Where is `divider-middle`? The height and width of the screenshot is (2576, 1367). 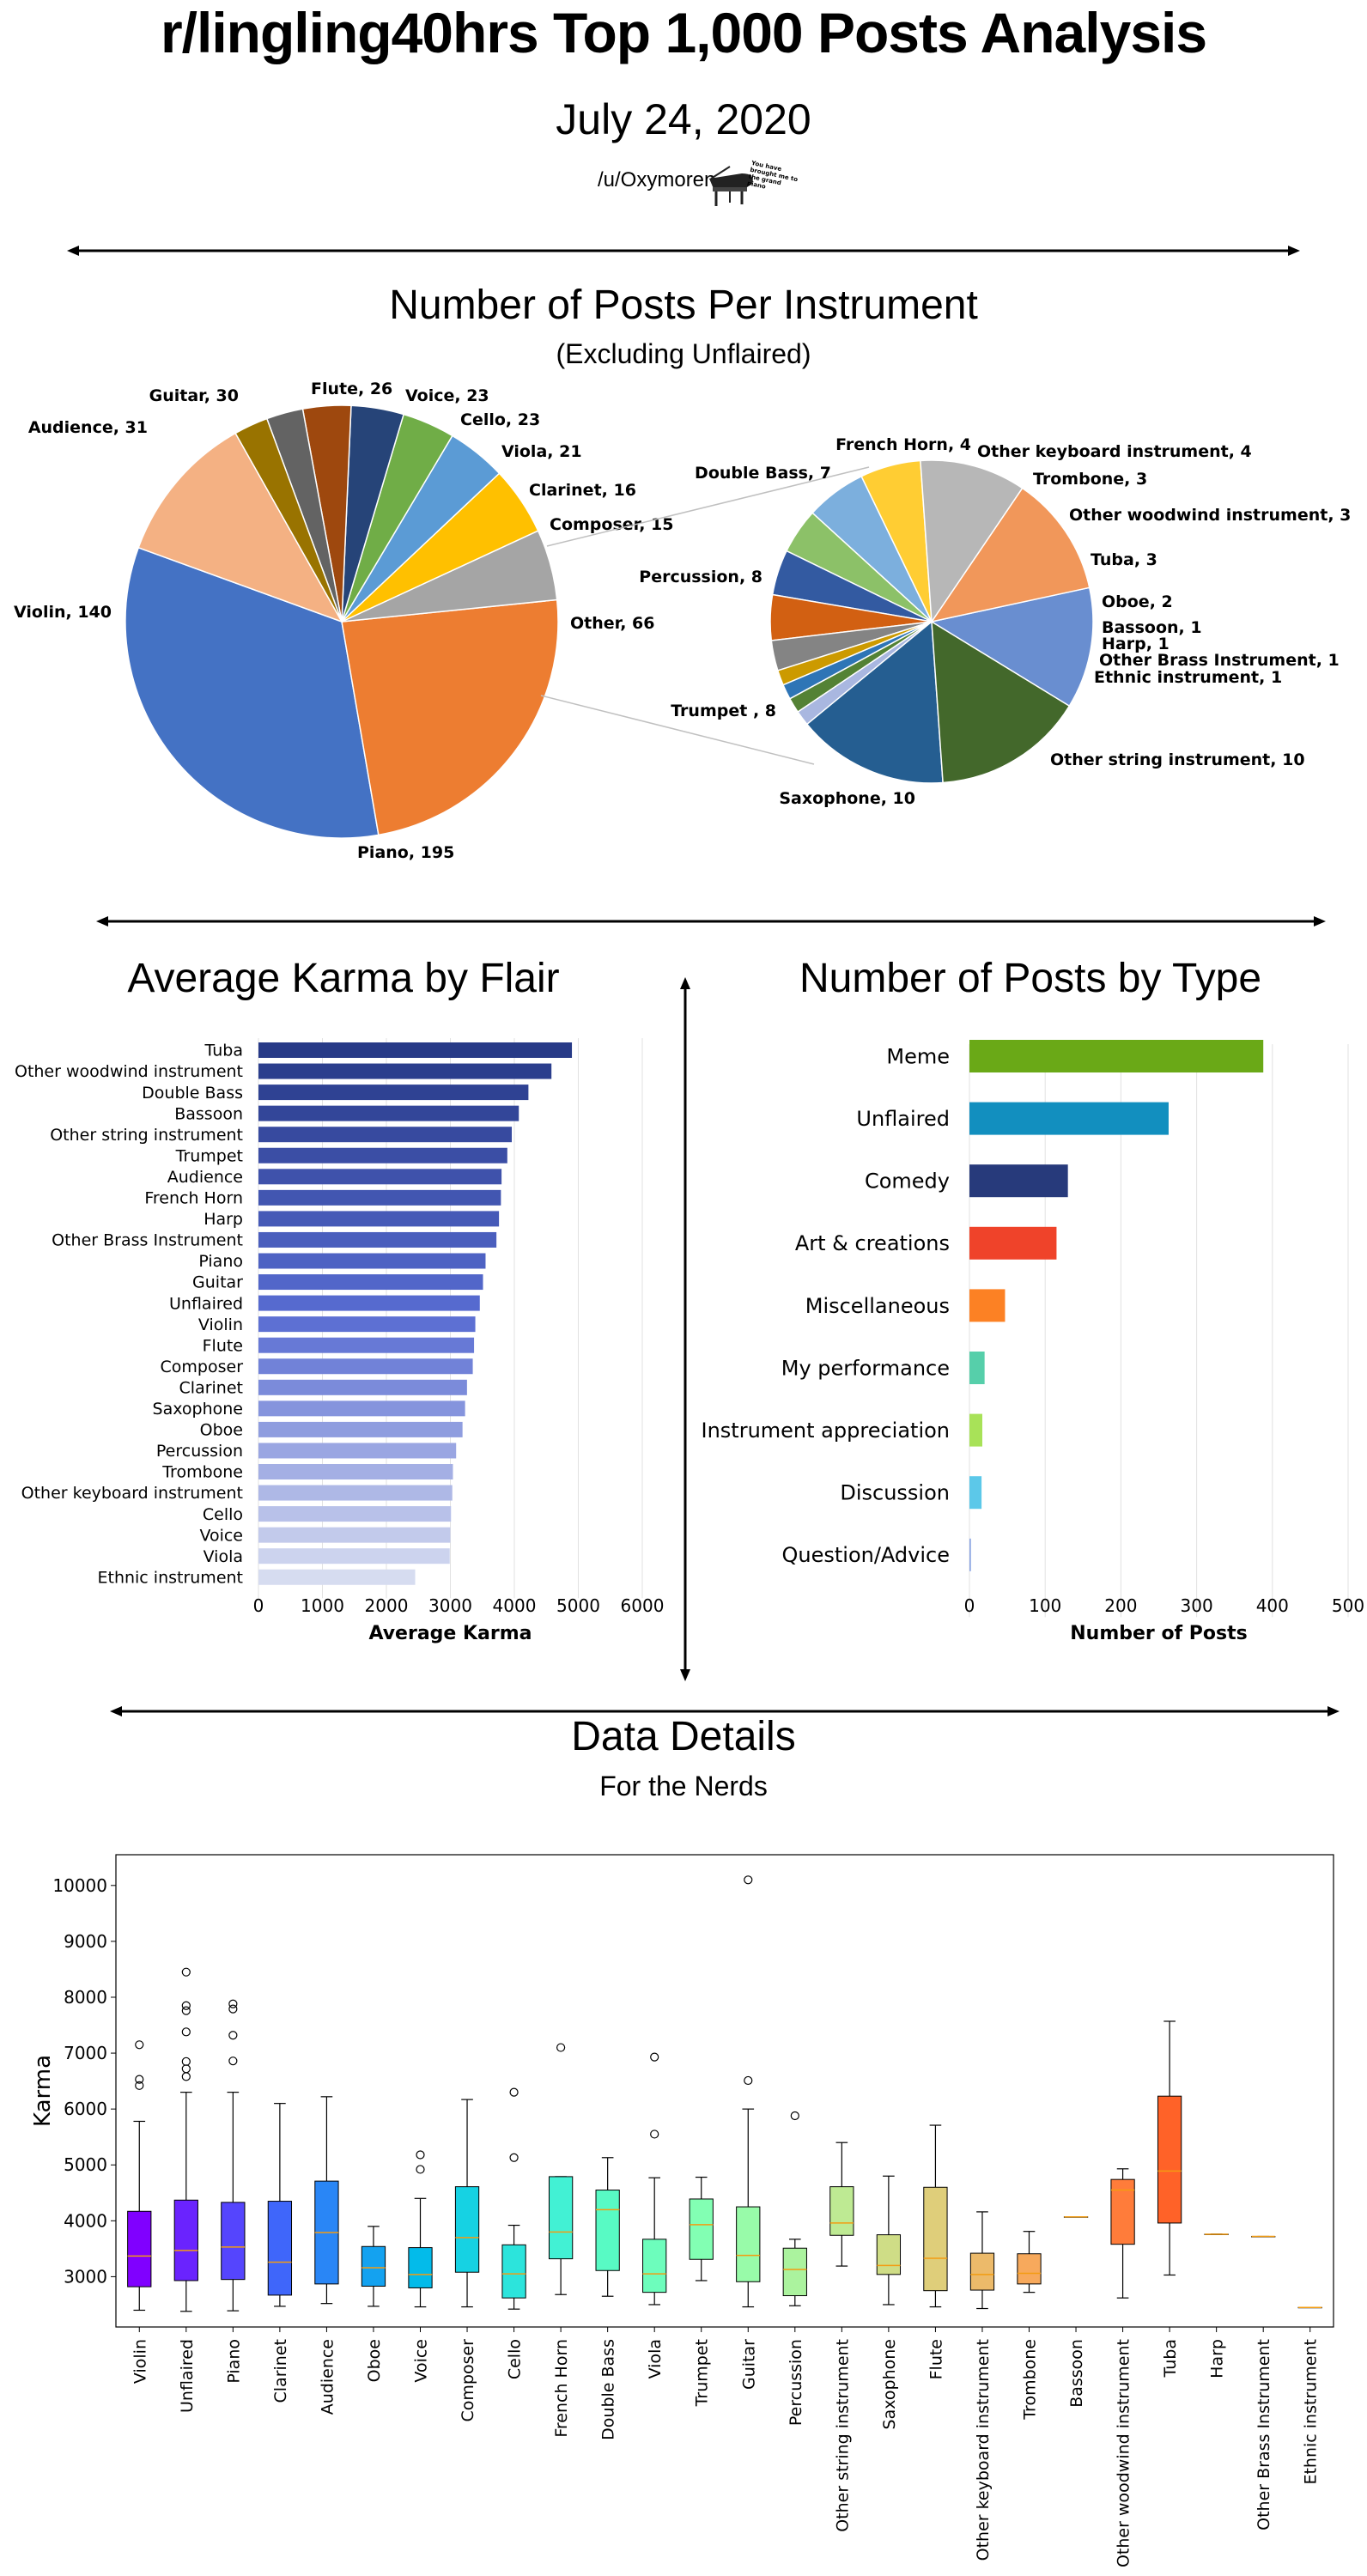 divider-middle is located at coordinates (711, 921).